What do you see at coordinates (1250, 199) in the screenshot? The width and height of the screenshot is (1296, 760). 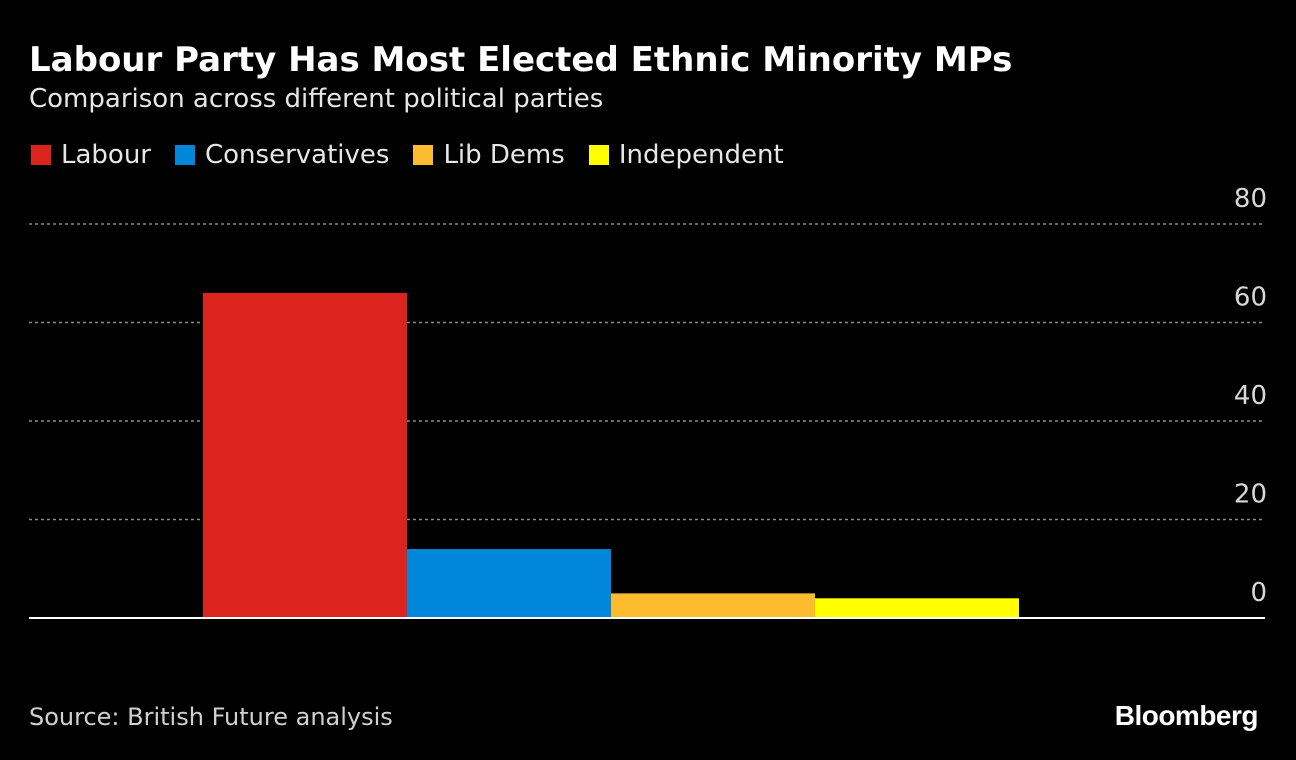 I see `y-tick-label-80: 80` at bounding box center [1250, 199].